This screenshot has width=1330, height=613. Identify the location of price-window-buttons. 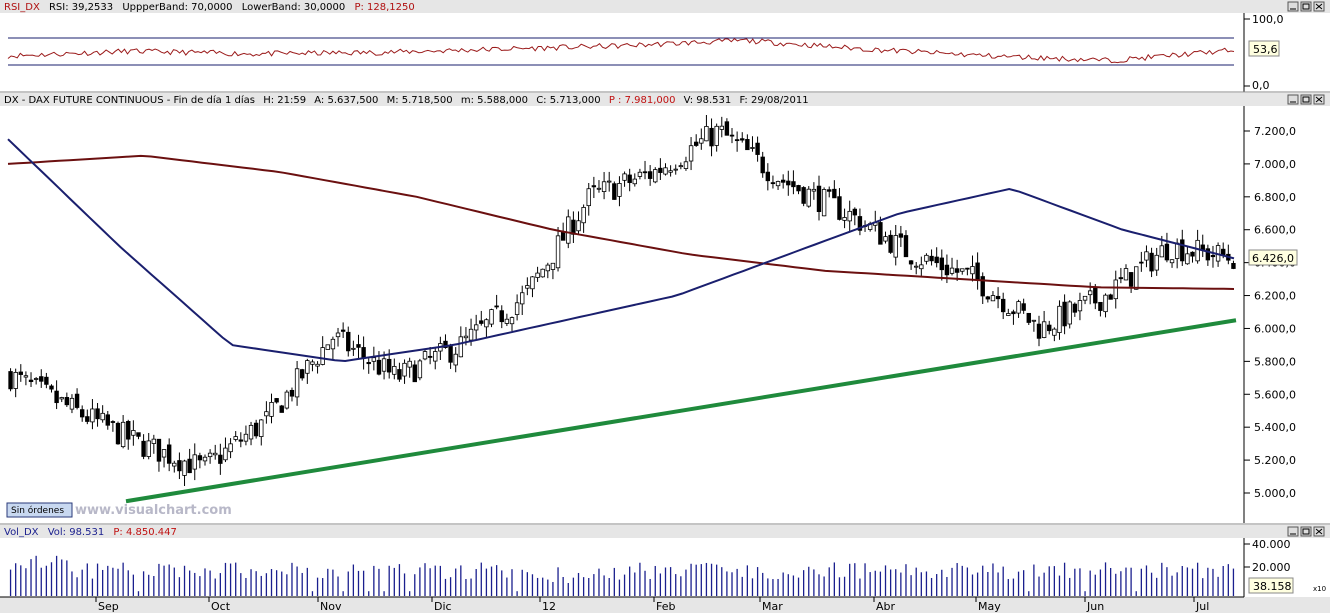
(1306, 99).